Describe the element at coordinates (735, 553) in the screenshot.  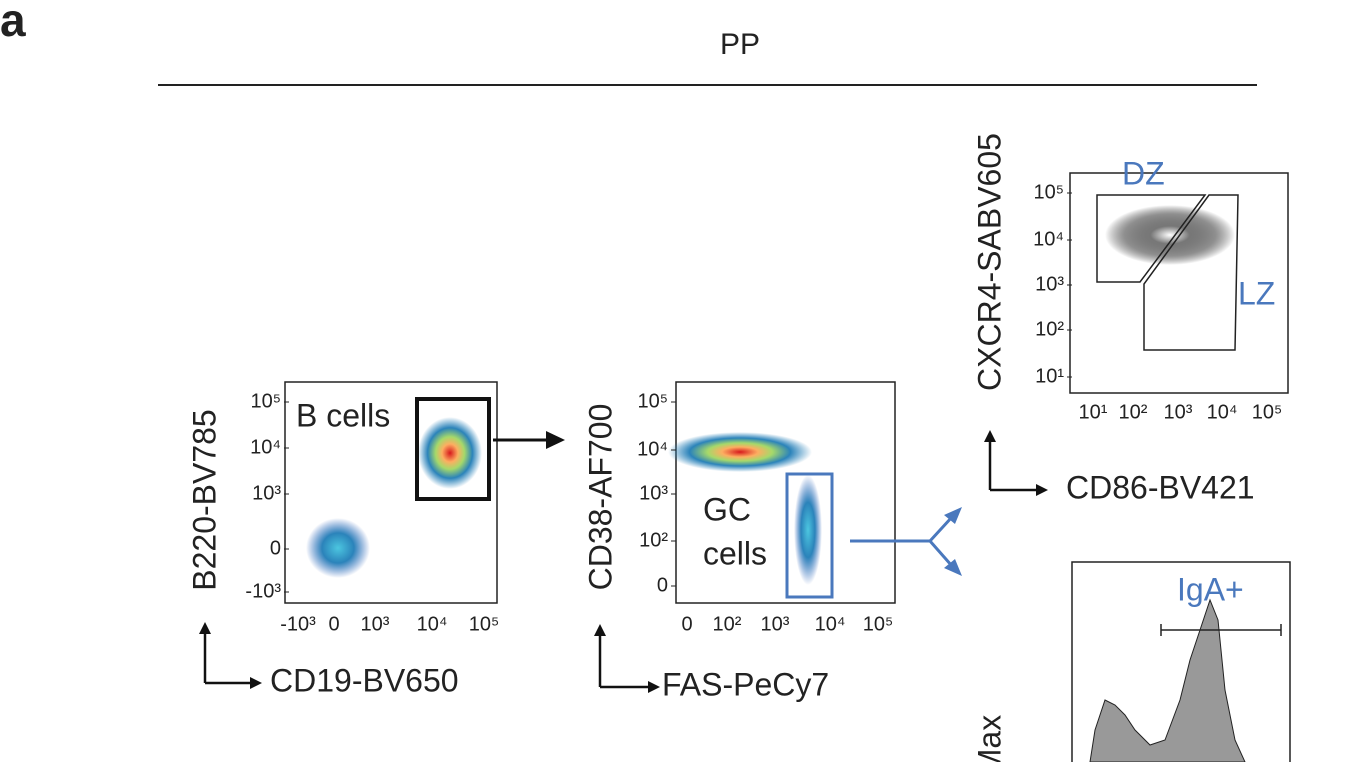
I see `gate-label: cells` at that location.